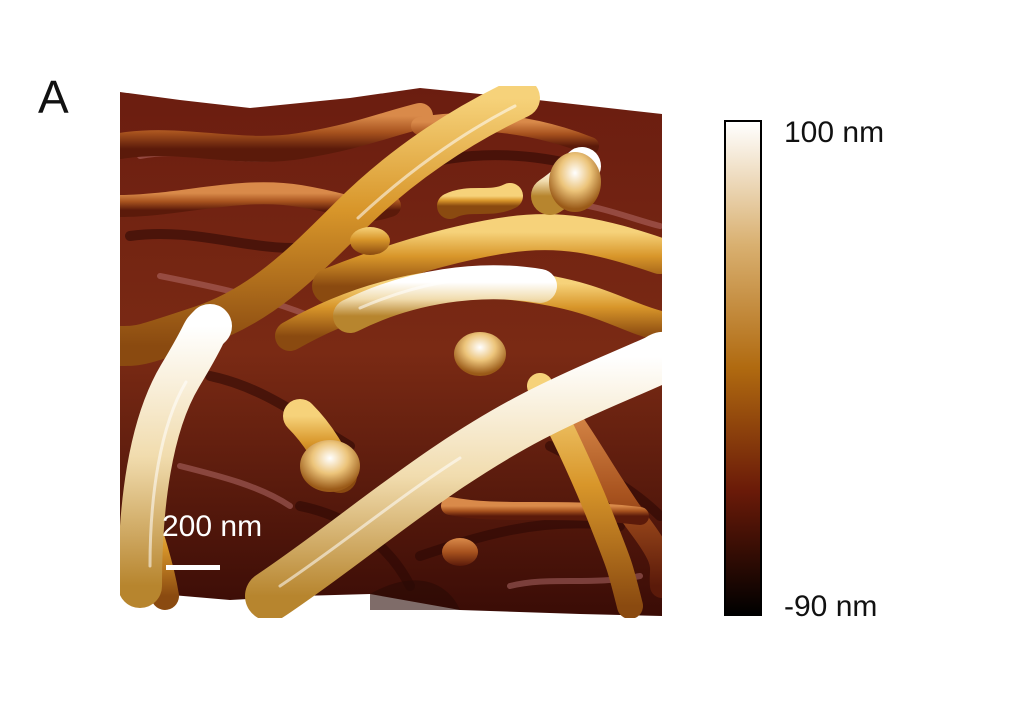  Describe the element at coordinates (53, 97) in the screenshot. I see `panel-label: A` at that location.